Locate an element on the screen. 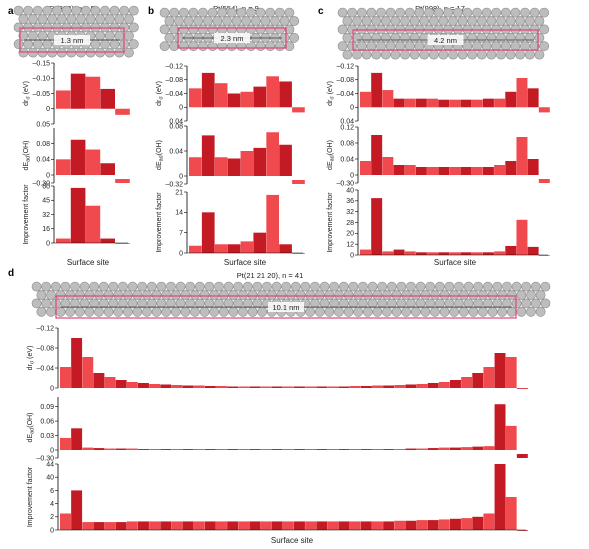  x-axis-label: Surface site is located at coordinates (245, 262).